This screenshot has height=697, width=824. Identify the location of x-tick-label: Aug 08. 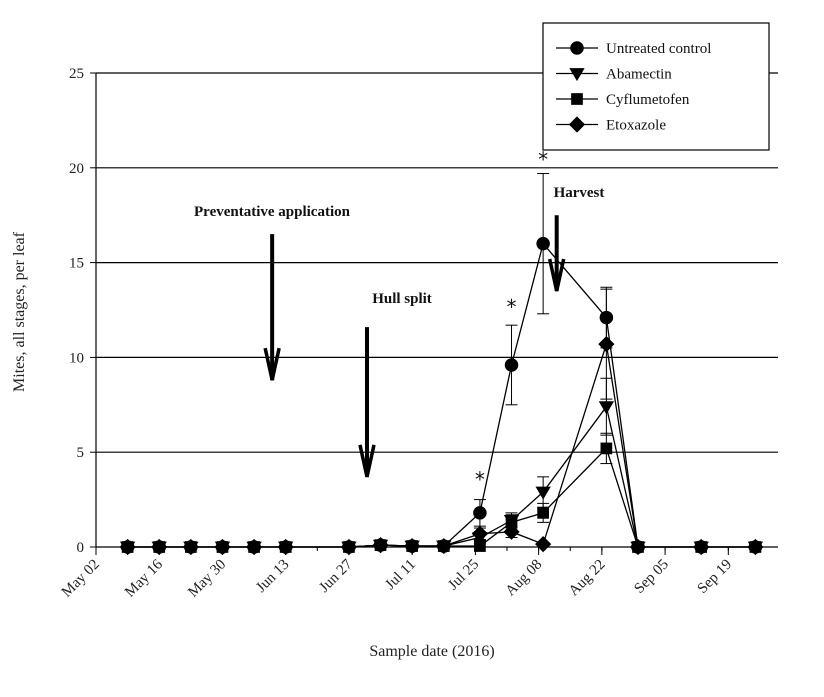
(524, 578).